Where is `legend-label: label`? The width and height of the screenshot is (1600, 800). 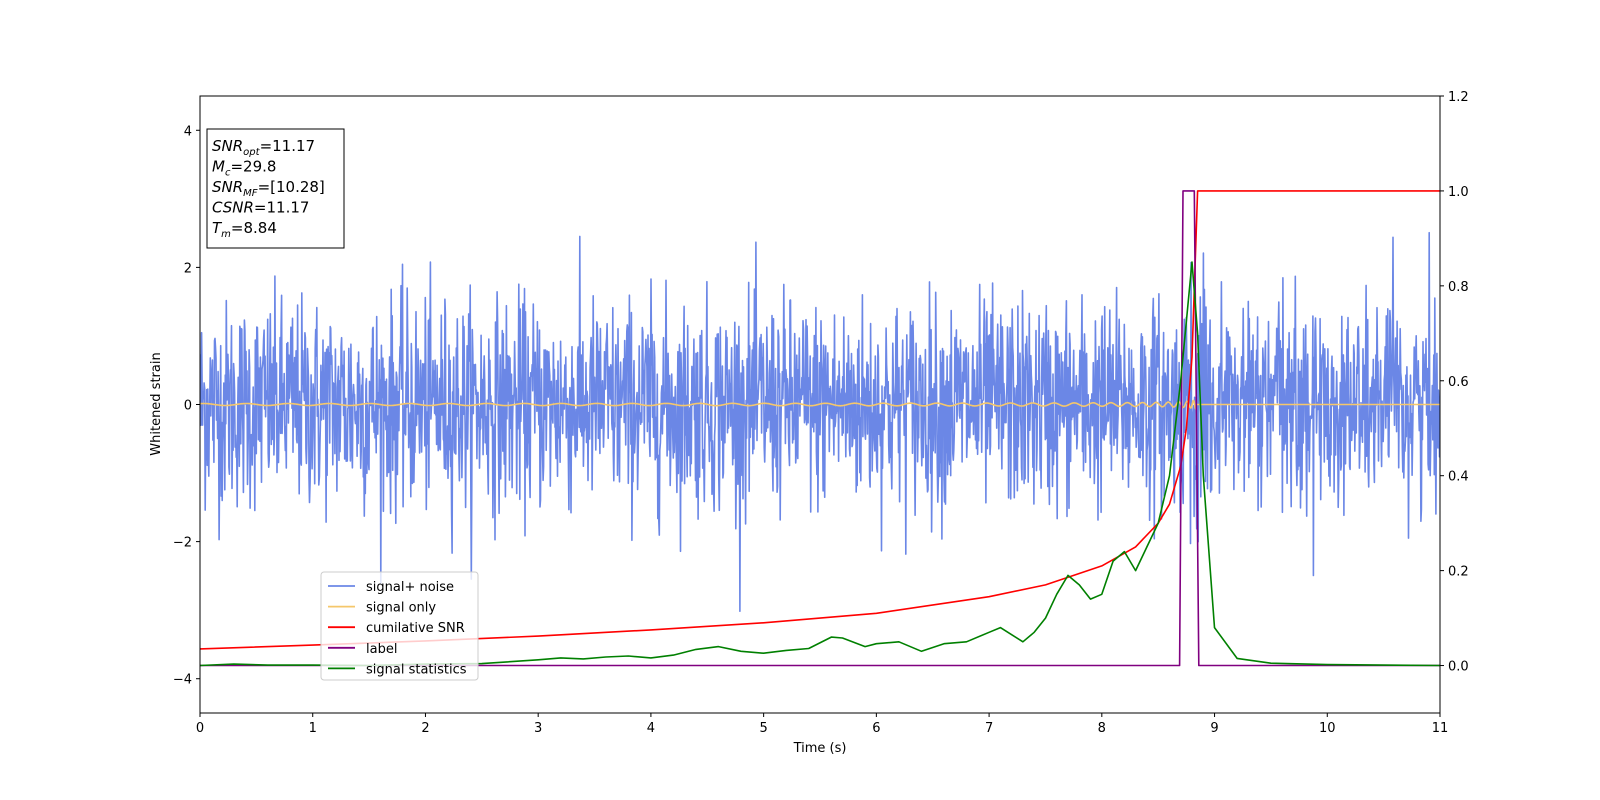
legend-label: label is located at coordinates (381, 649).